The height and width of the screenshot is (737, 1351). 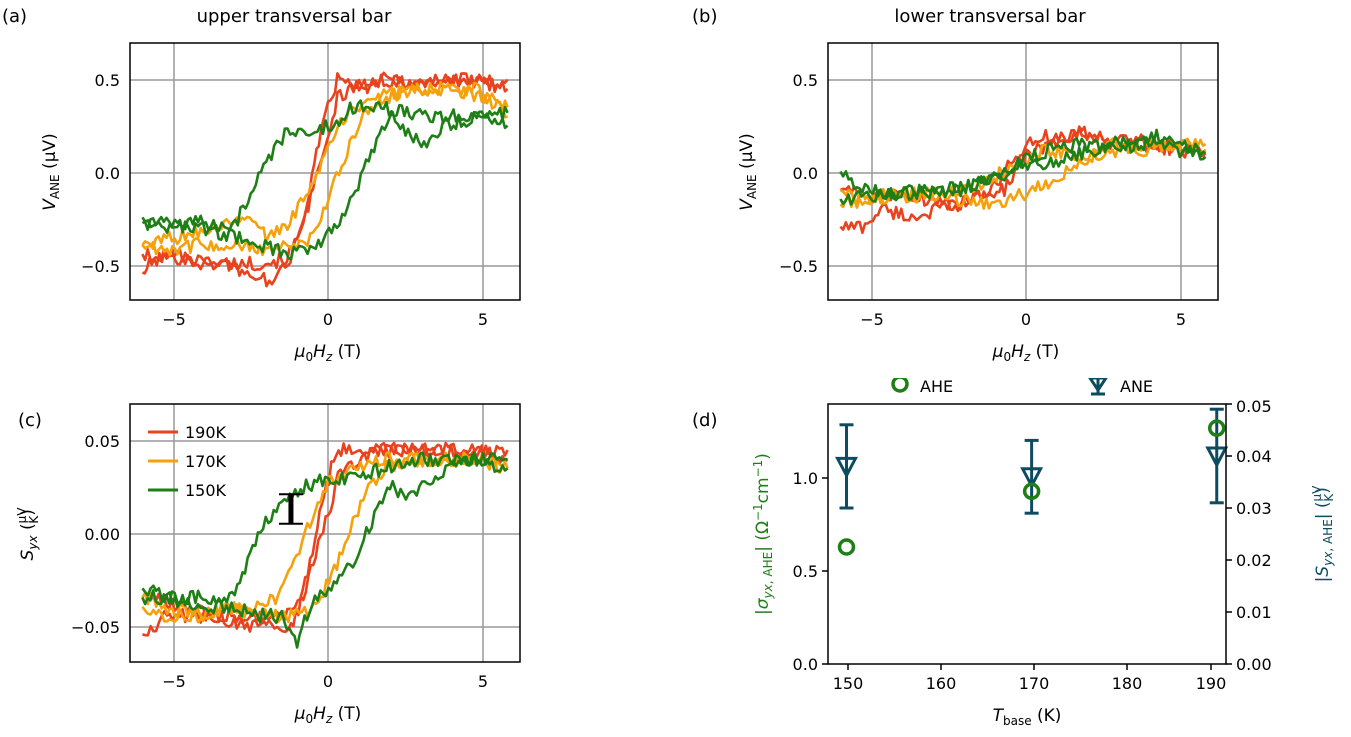 I want to click on series-lines-c, so click(x=325, y=545).